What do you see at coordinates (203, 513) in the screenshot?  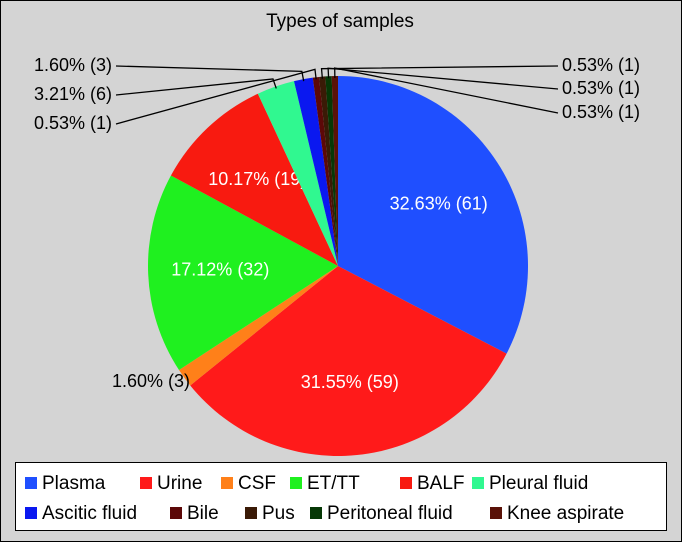 I see `legend-label: Bile` at bounding box center [203, 513].